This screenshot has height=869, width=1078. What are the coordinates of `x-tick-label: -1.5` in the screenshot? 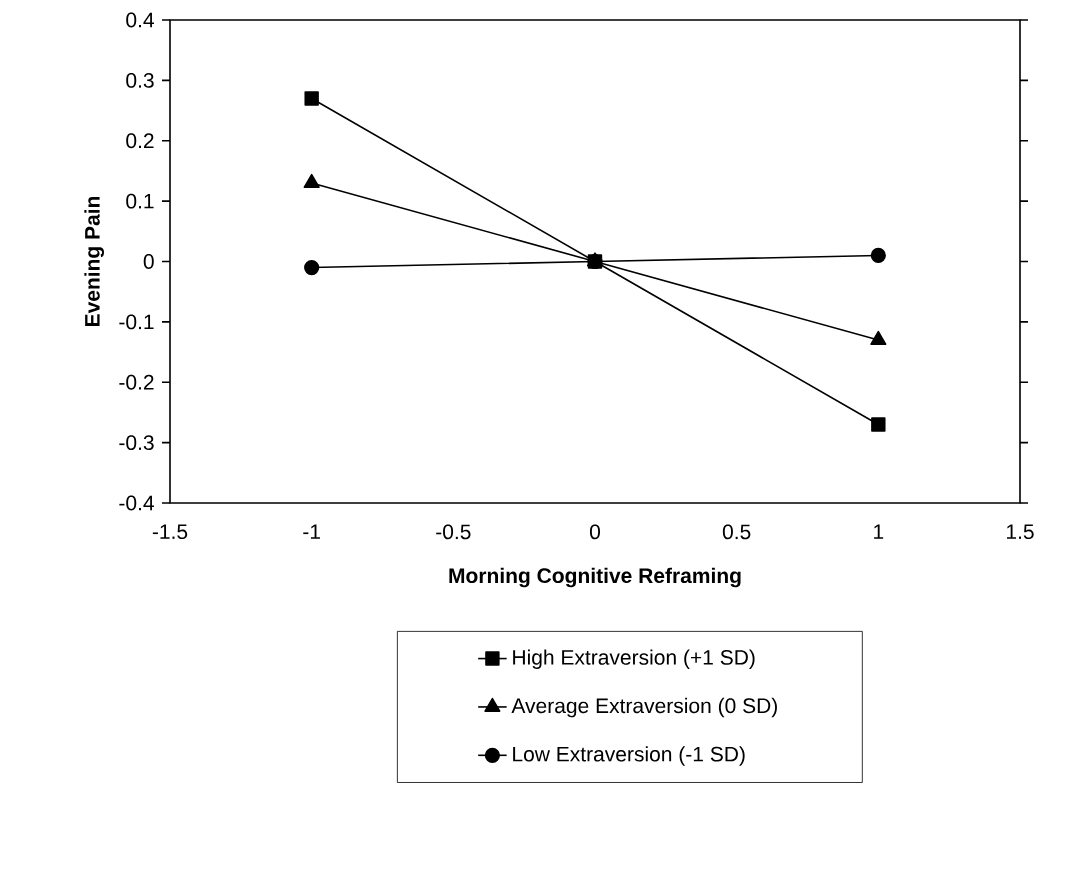 It's located at (170, 532).